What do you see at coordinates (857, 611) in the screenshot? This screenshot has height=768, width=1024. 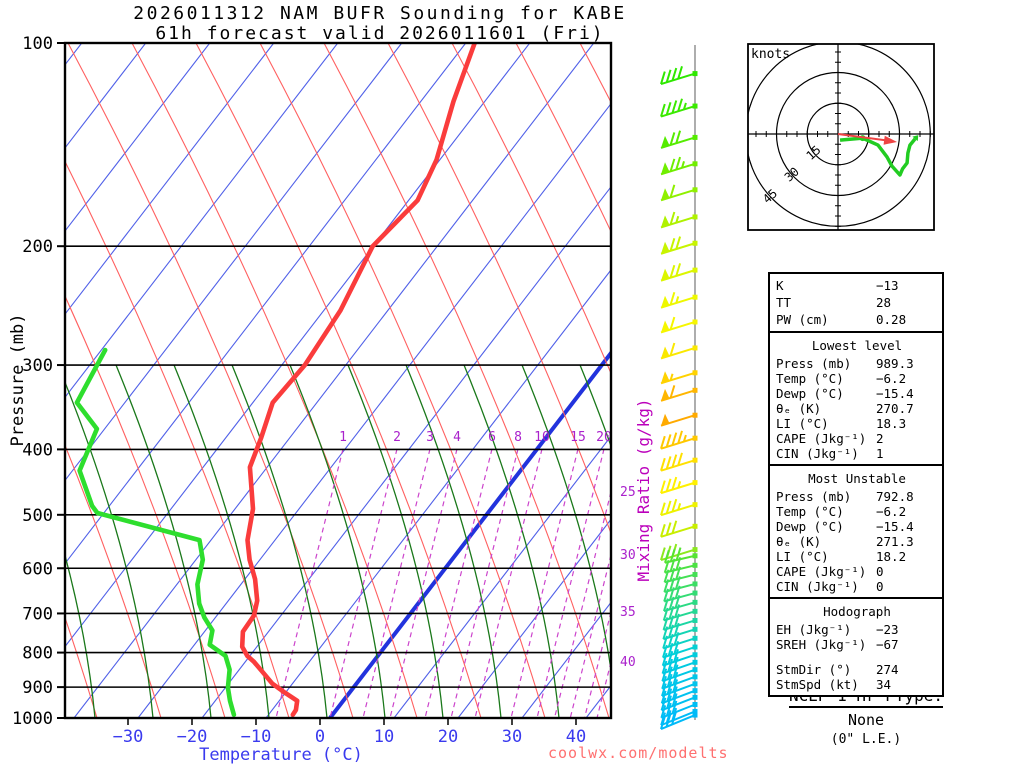 I see `stats-section-title: Hodograph` at bounding box center [857, 611].